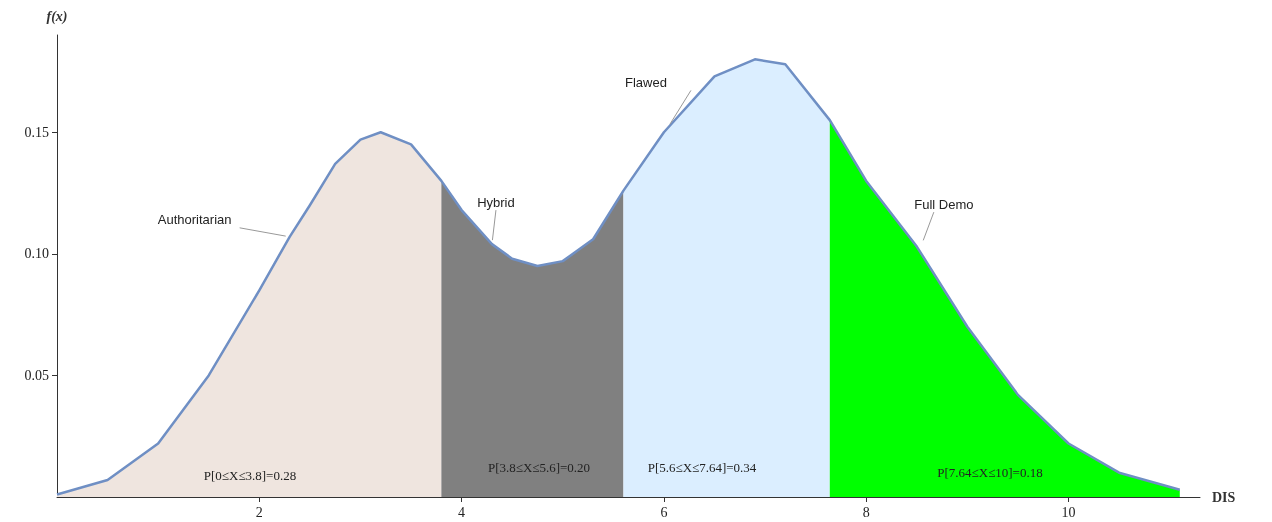  I want to click on annotation: P[0≤X≤3.8]=0.28, so click(250, 475).